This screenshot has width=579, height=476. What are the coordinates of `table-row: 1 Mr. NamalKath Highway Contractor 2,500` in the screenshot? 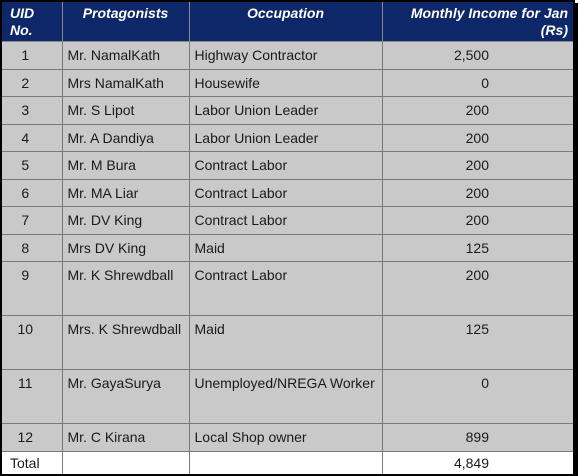 It's located at (287, 55).